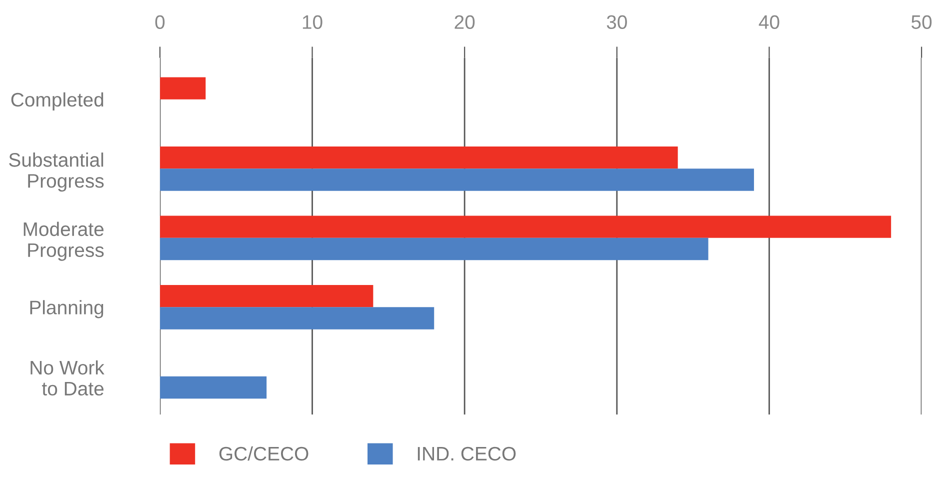  What do you see at coordinates (769, 22) in the screenshot?
I see `x-tick-label: 40` at bounding box center [769, 22].